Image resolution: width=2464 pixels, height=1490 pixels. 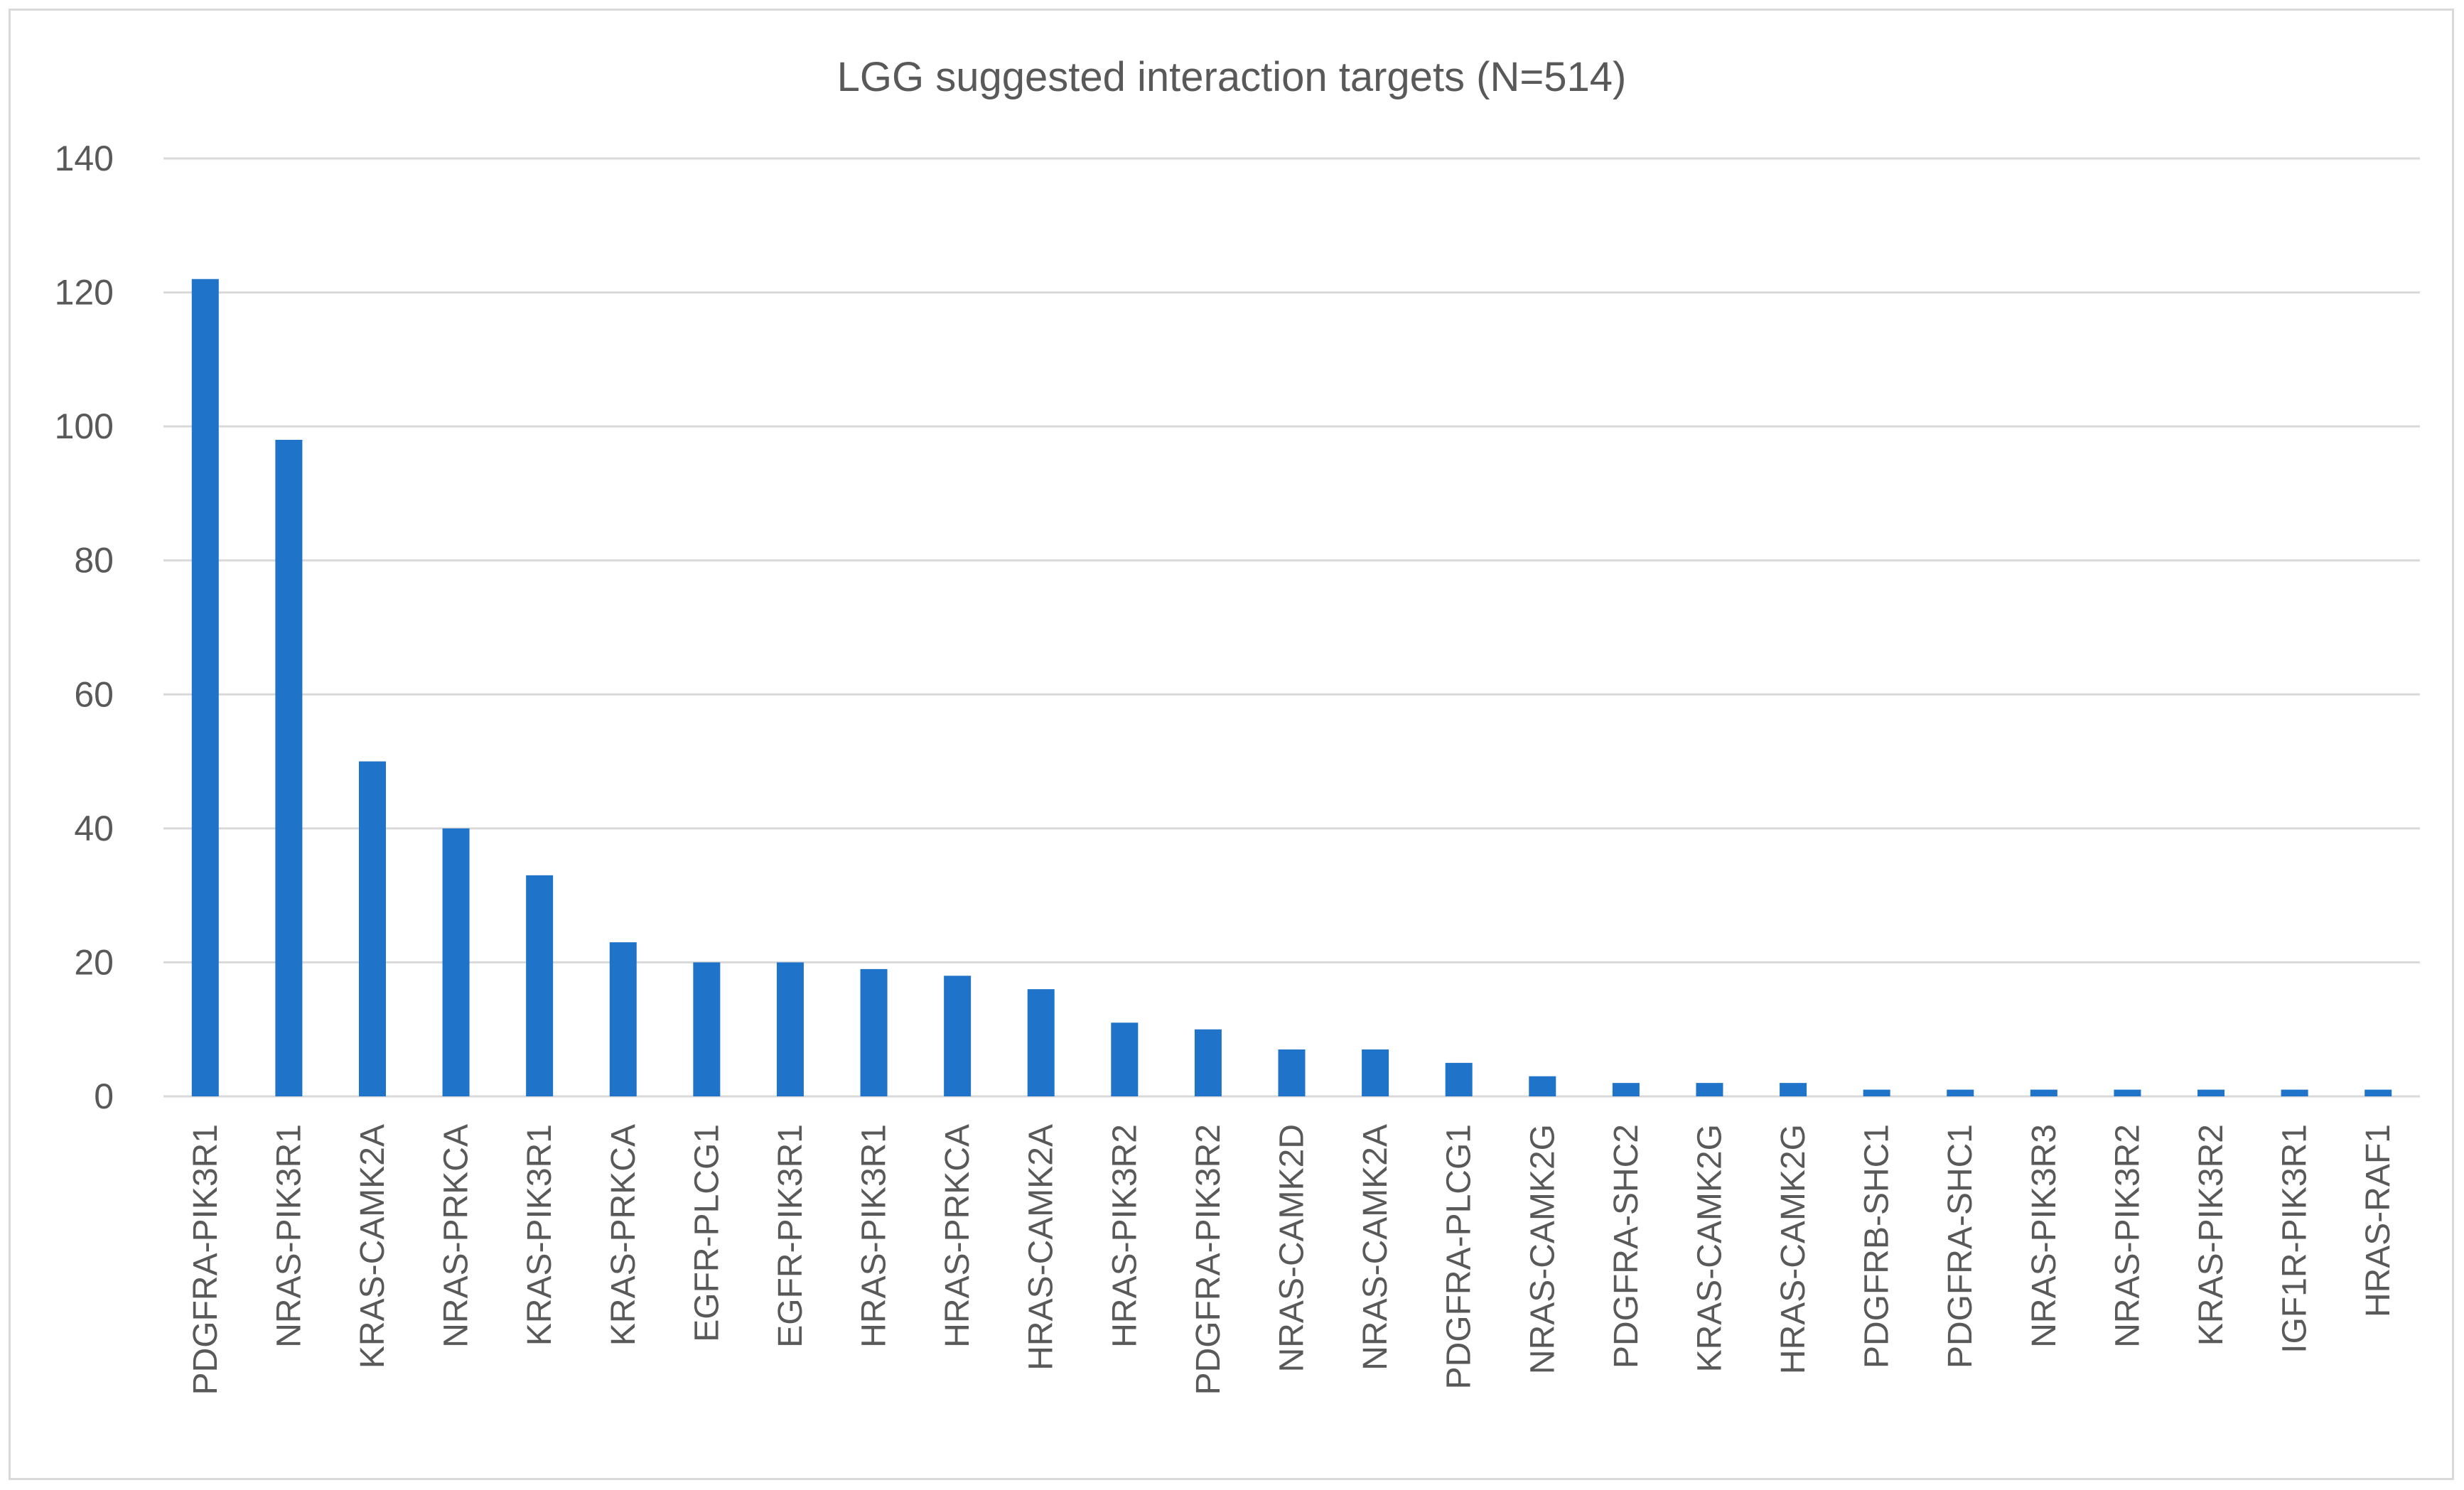 What do you see at coordinates (94, 828) in the screenshot?
I see `y-tick-label: 40` at bounding box center [94, 828].